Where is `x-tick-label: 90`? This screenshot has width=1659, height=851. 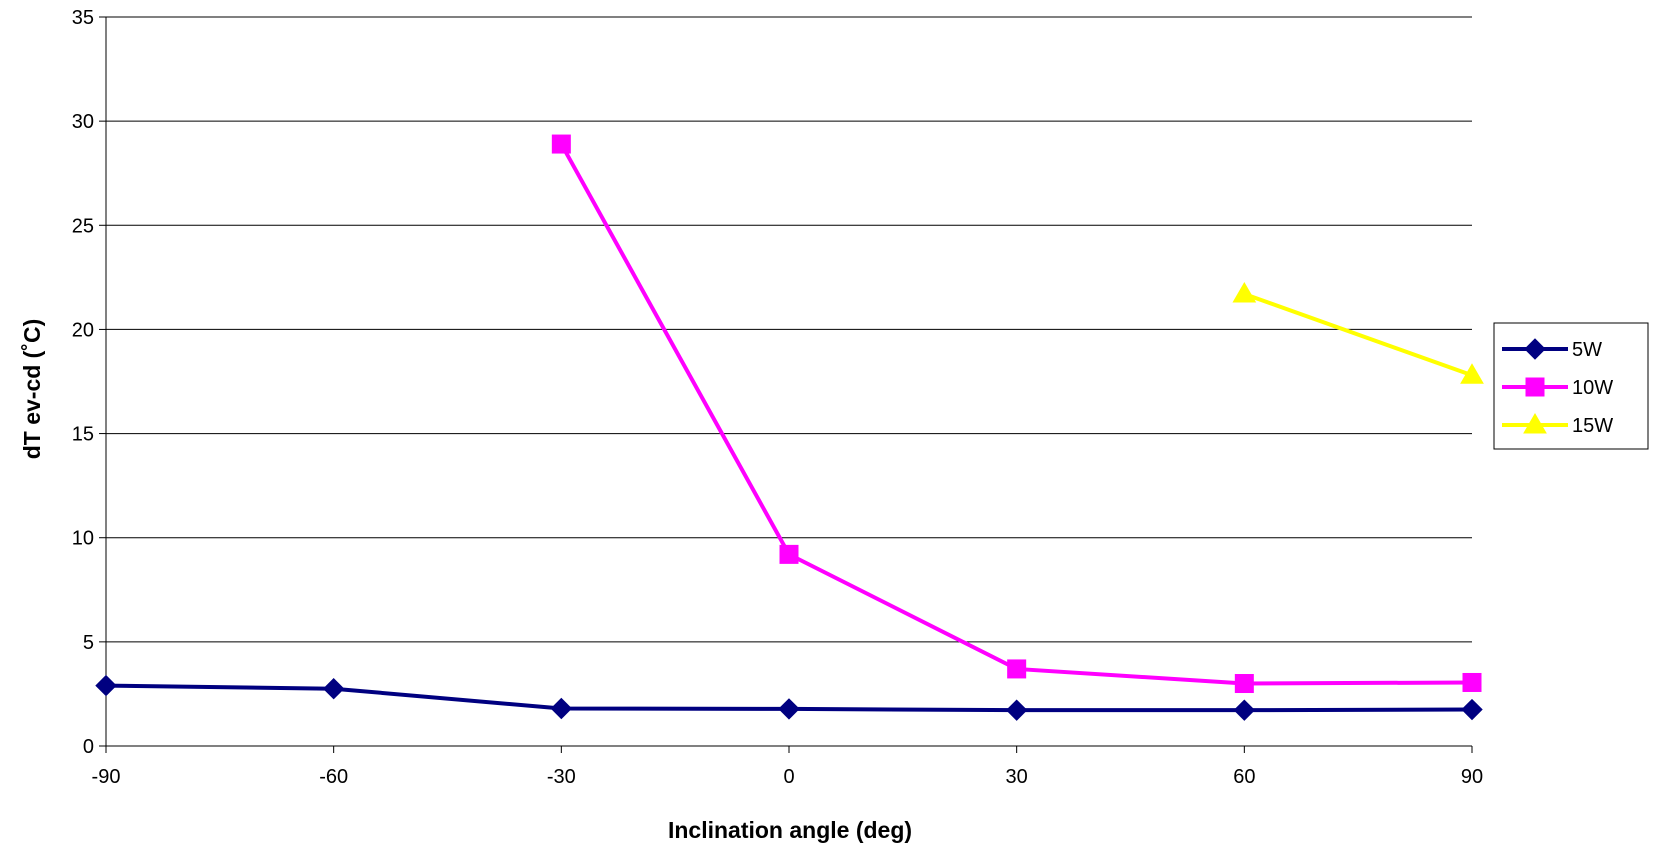 x-tick-label: 90 is located at coordinates (1472, 777).